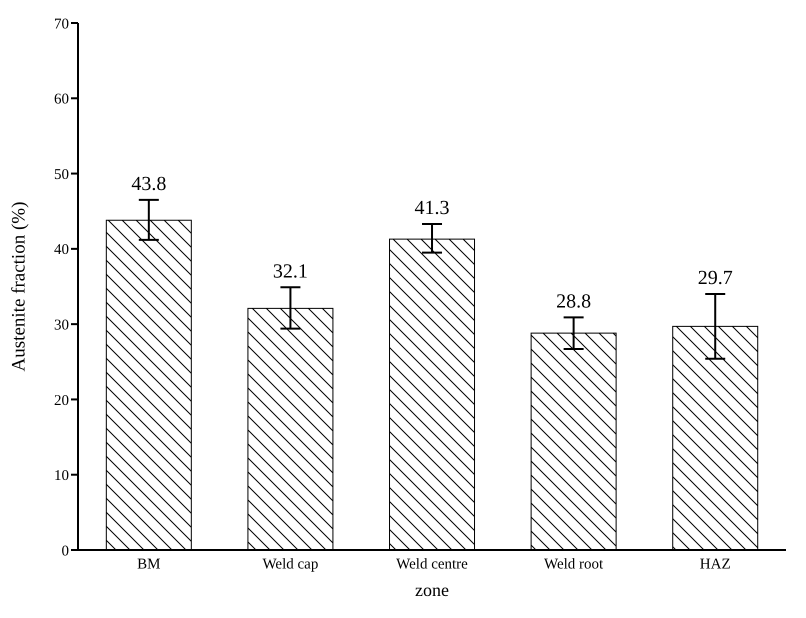 The width and height of the screenshot is (806, 618). What do you see at coordinates (432, 208) in the screenshot?
I see `data-label: 41.3` at bounding box center [432, 208].